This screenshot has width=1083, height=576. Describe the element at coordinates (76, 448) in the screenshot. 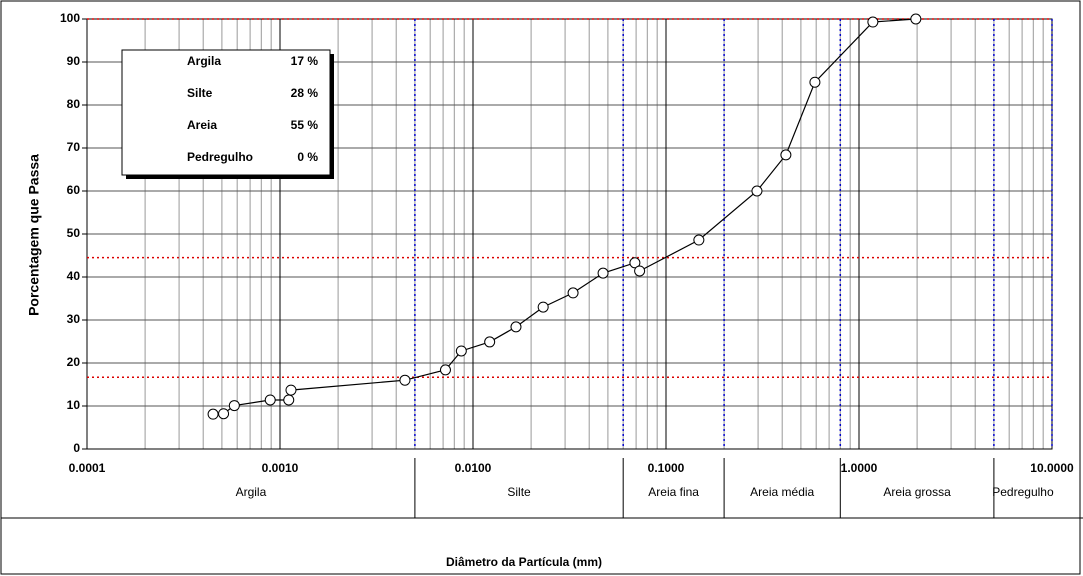

I see `y-tick-label: 0` at that location.